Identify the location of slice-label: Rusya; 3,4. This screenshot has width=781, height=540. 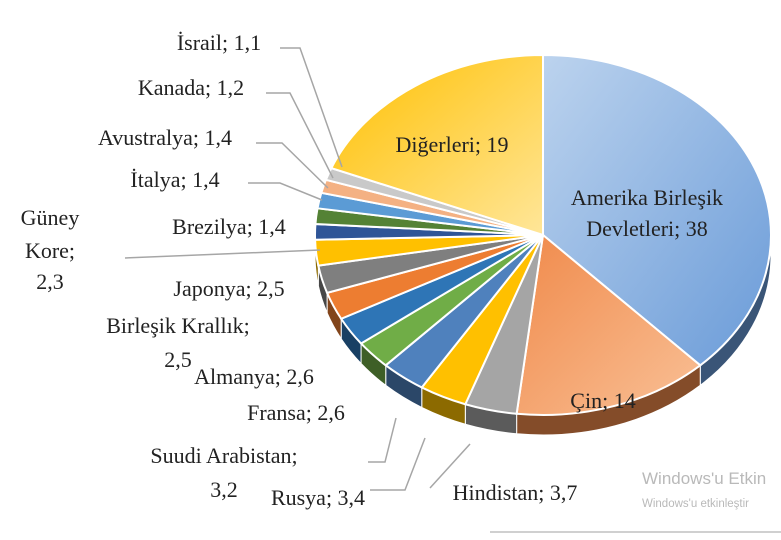
(318, 497).